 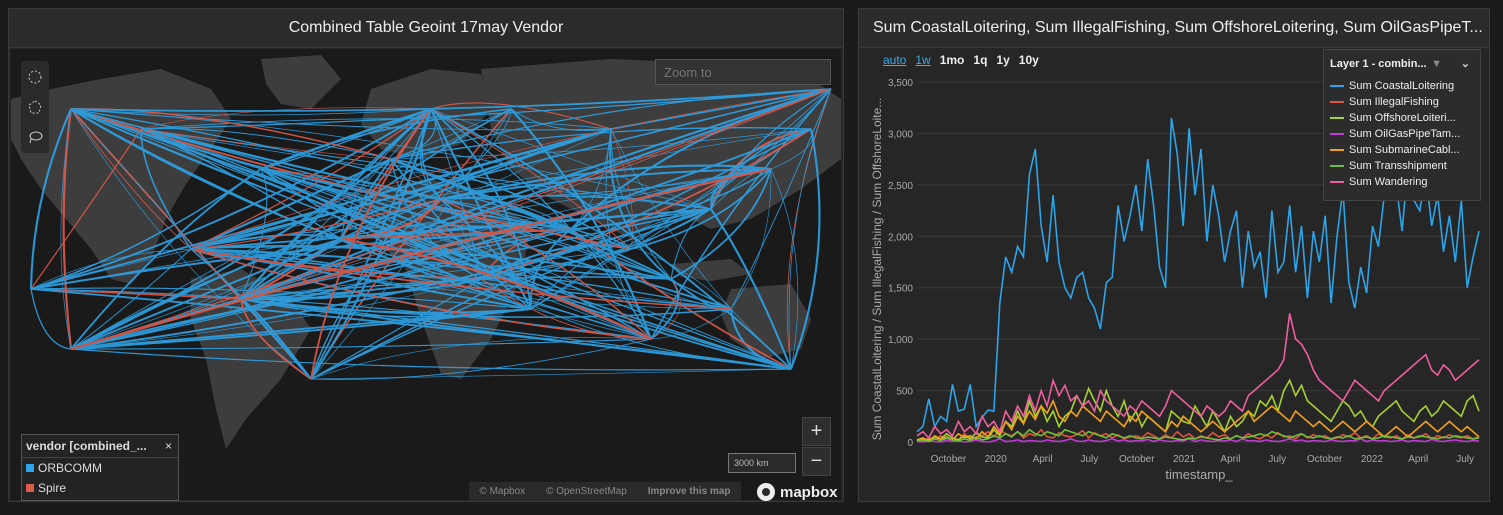 What do you see at coordinates (586, 491) in the screenshot?
I see `attribution-osm-link: © OpenStreetMap` at bounding box center [586, 491].